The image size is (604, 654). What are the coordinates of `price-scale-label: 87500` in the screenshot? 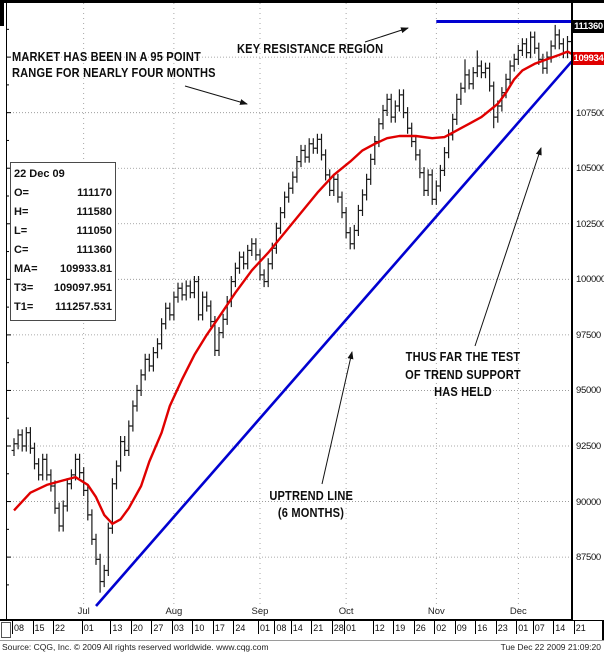 It's located at (588, 558).